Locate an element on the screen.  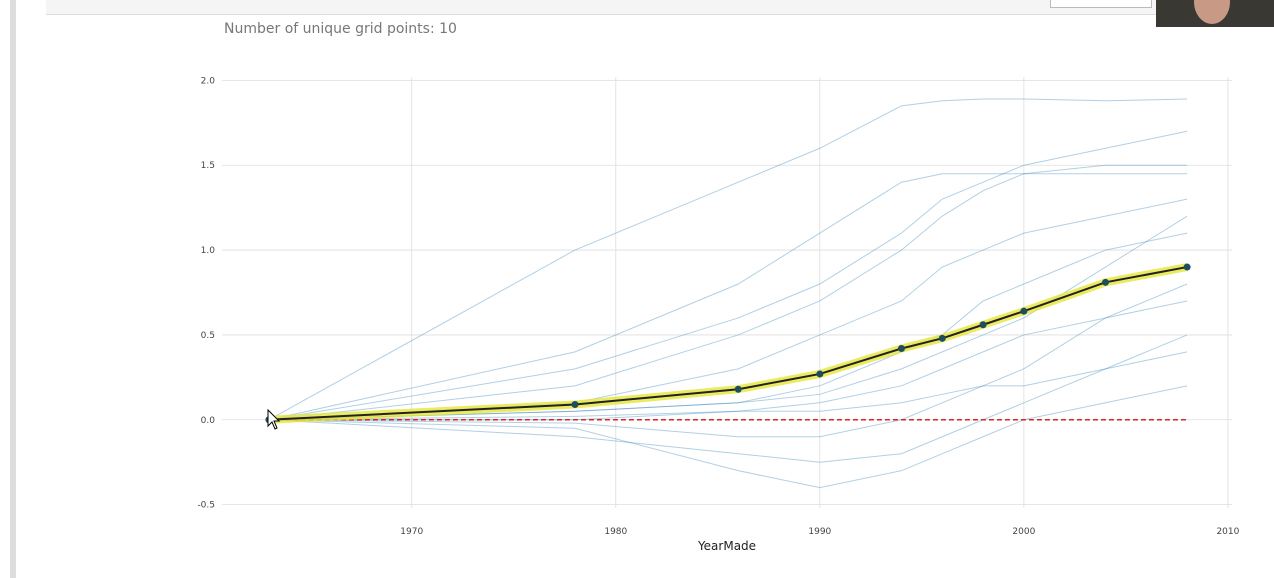
x-tick-label: 1980 is located at coordinates (615, 532).